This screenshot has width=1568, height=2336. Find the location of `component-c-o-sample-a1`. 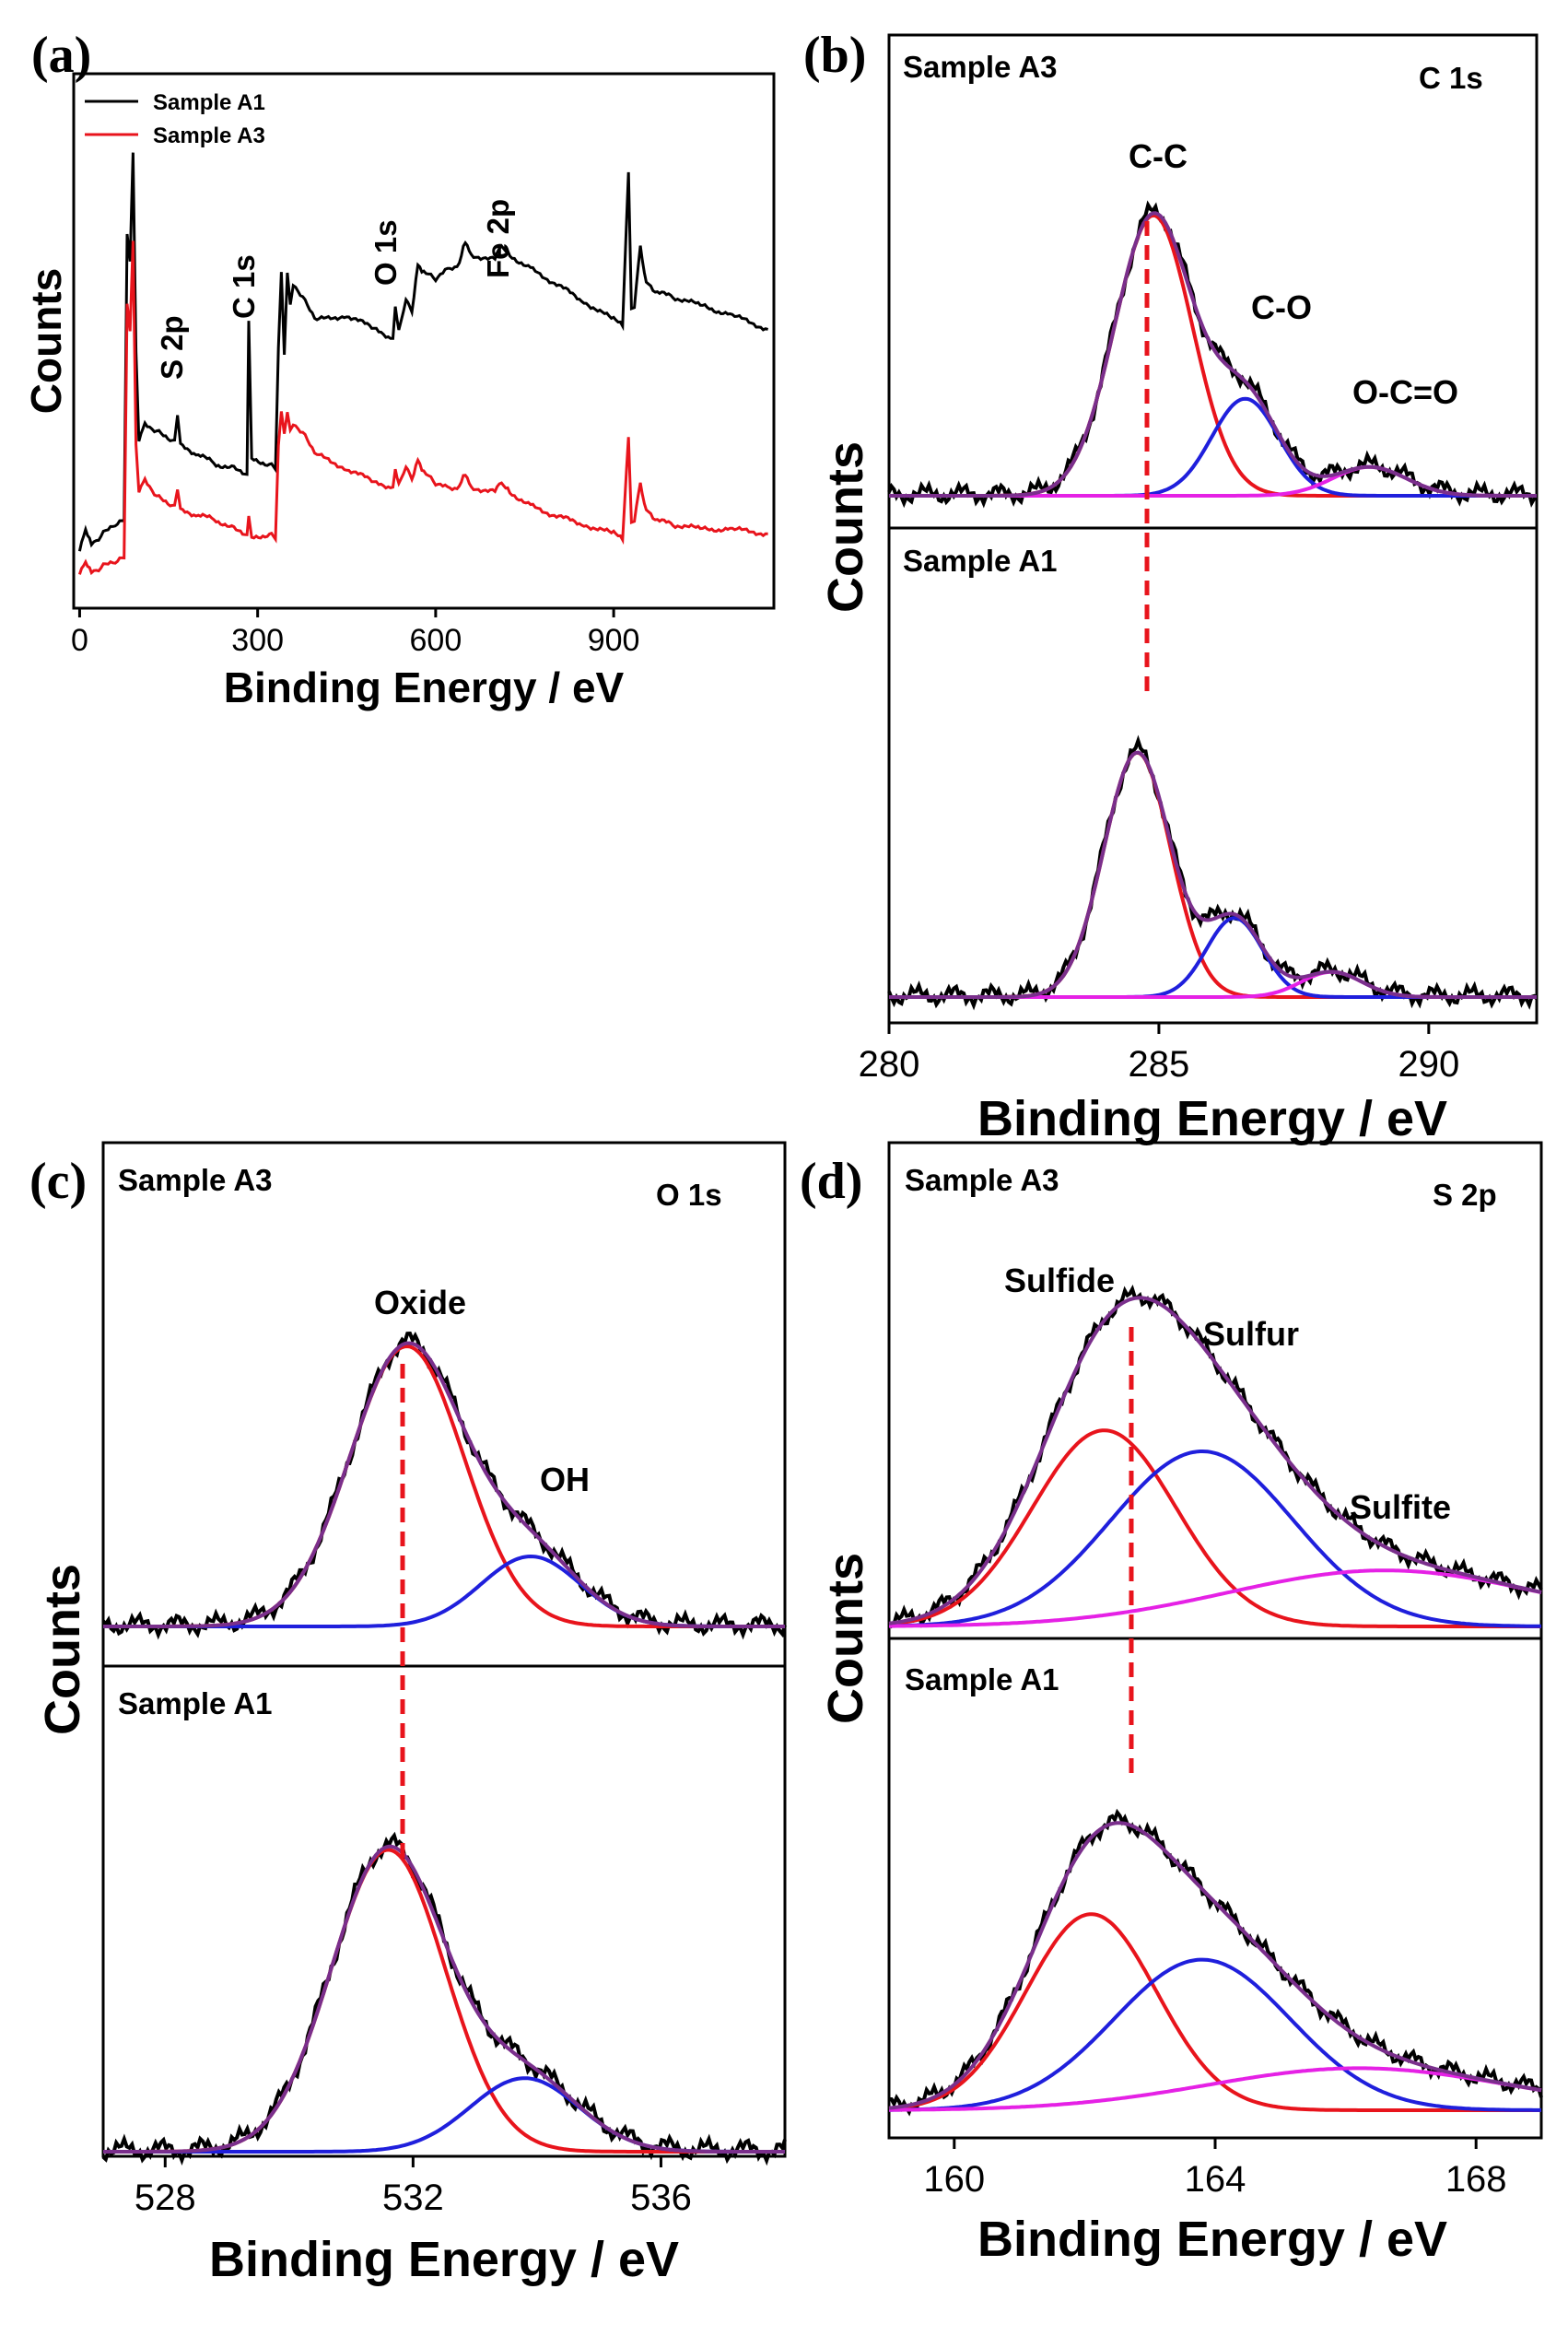

component-c-o-sample-a1 is located at coordinates (1213, 957).